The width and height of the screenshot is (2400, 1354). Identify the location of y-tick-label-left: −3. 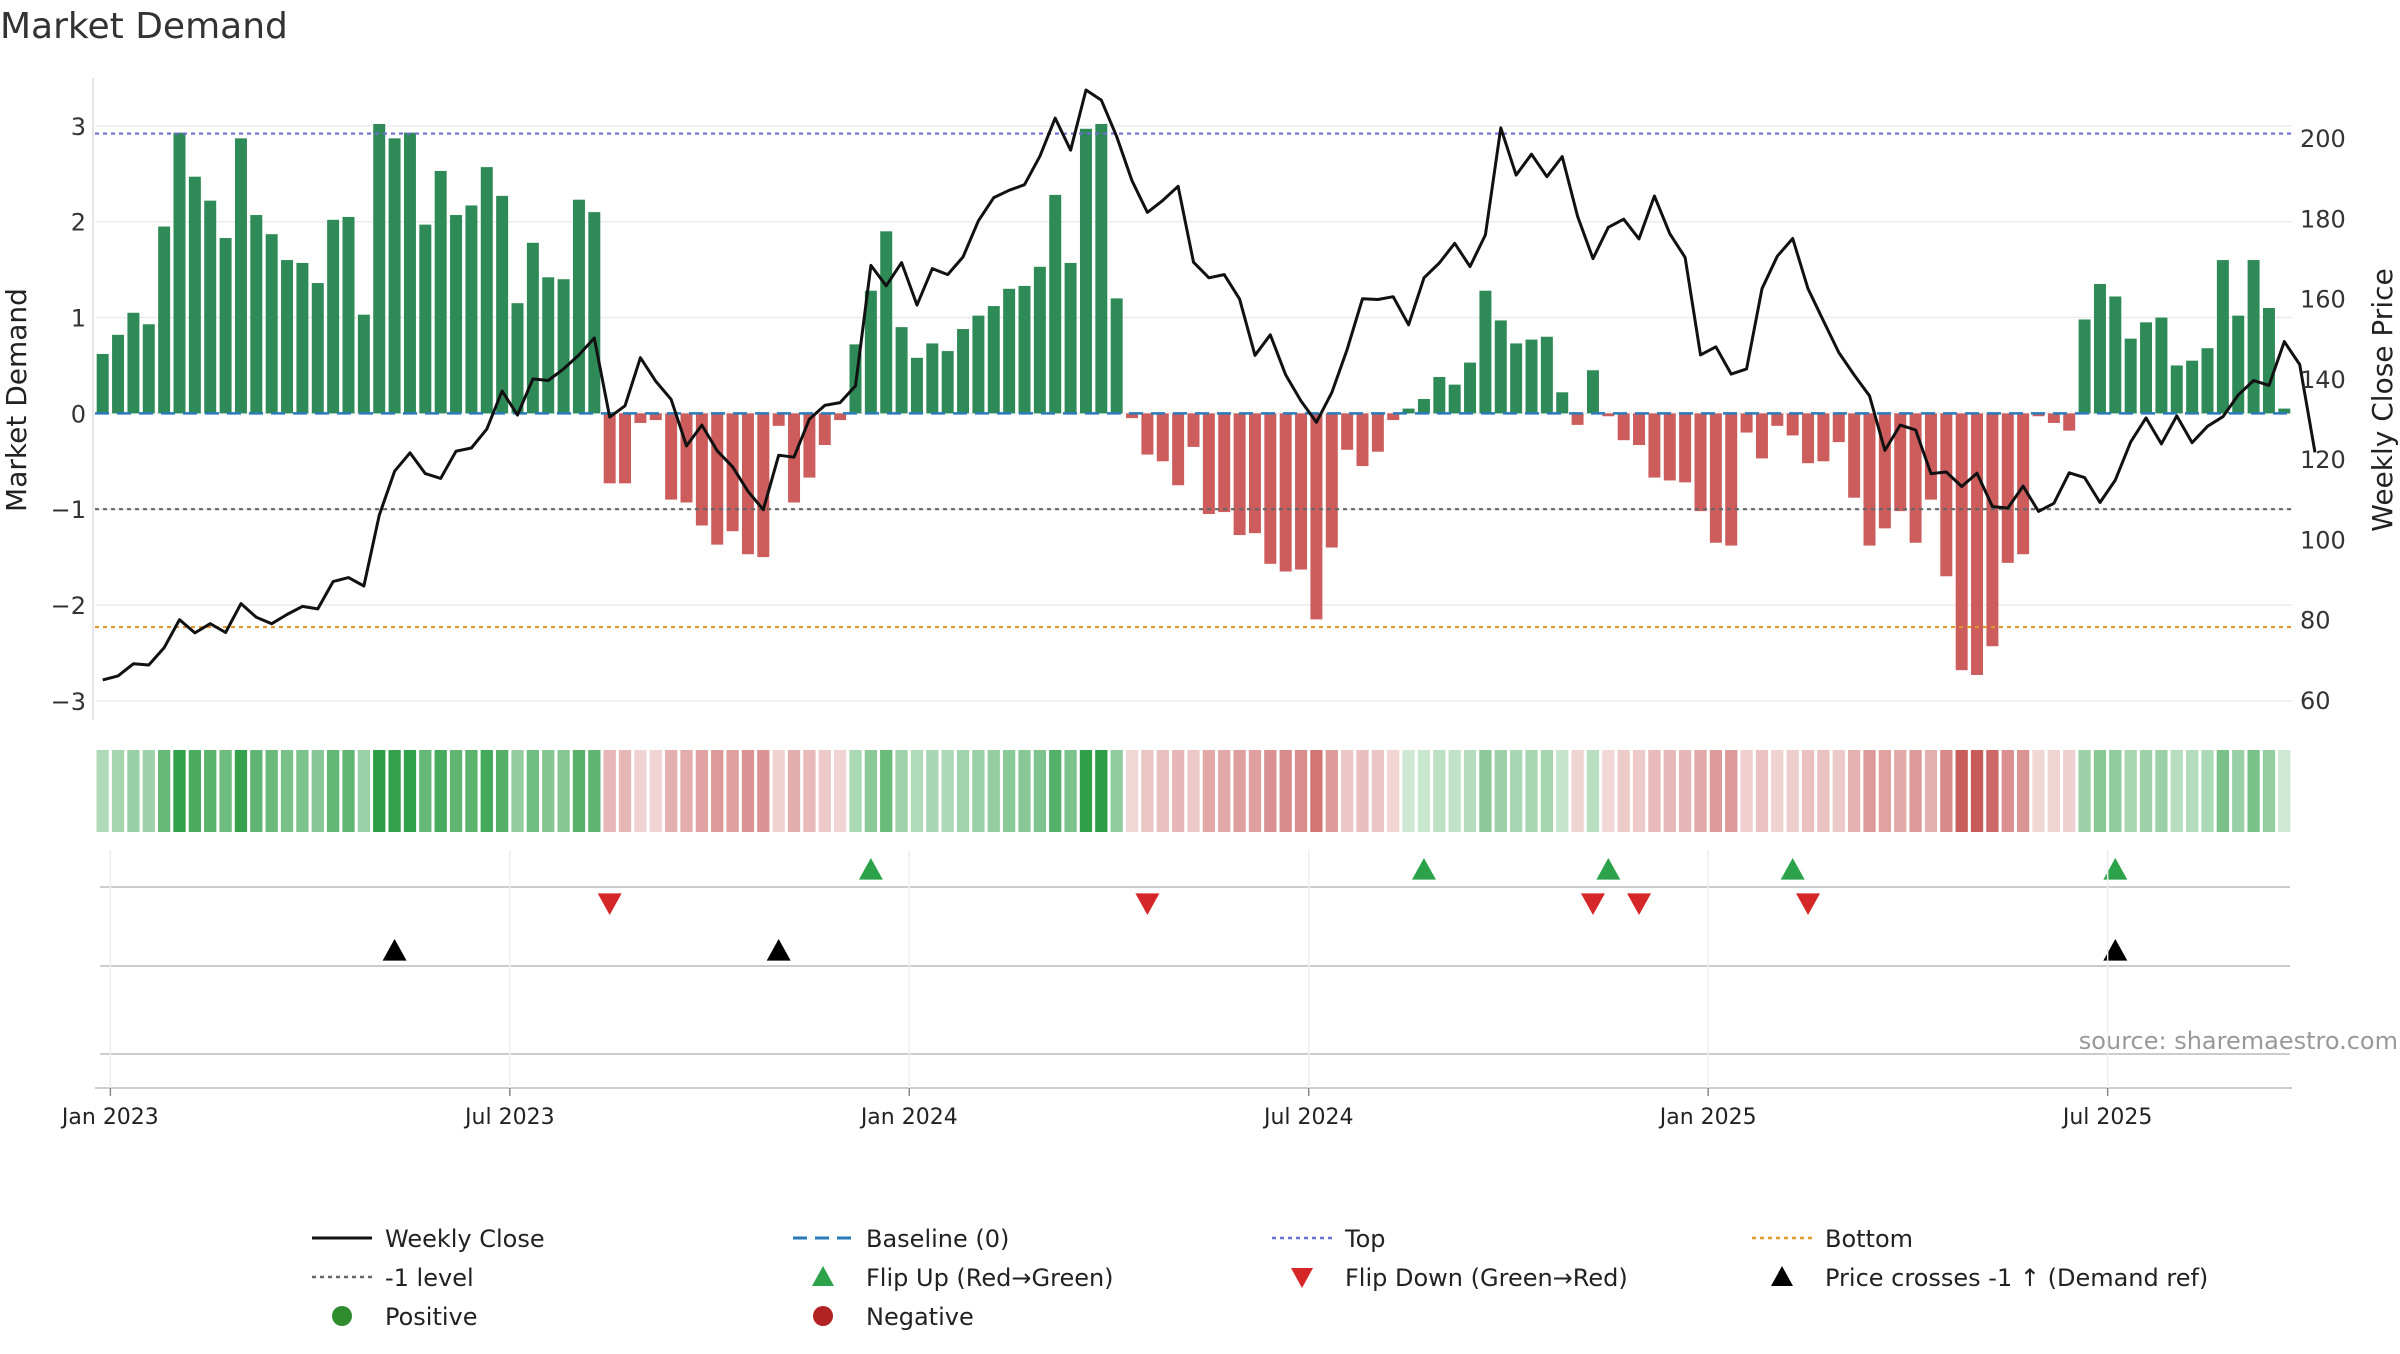
(68, 702).